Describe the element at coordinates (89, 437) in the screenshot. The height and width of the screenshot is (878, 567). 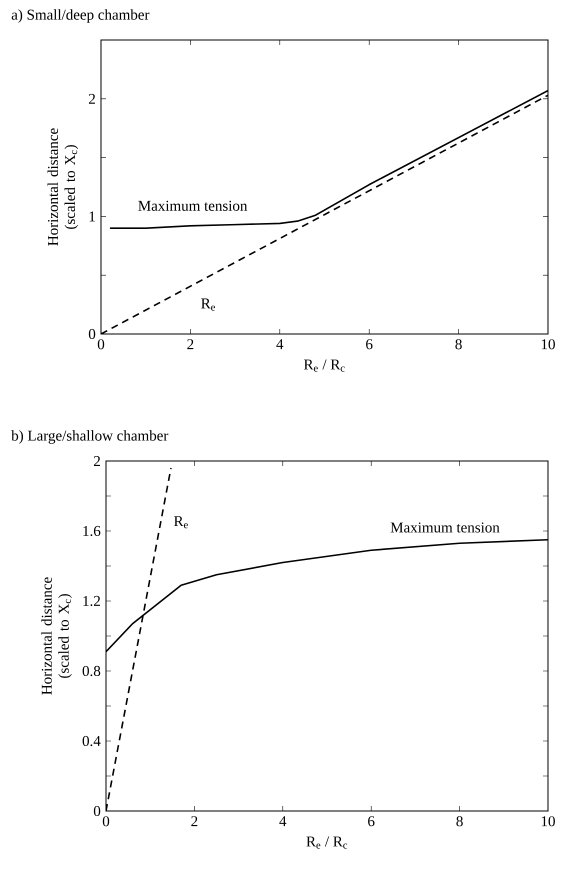
I see `chart-title: b) Large/shallow chamber` at that location.